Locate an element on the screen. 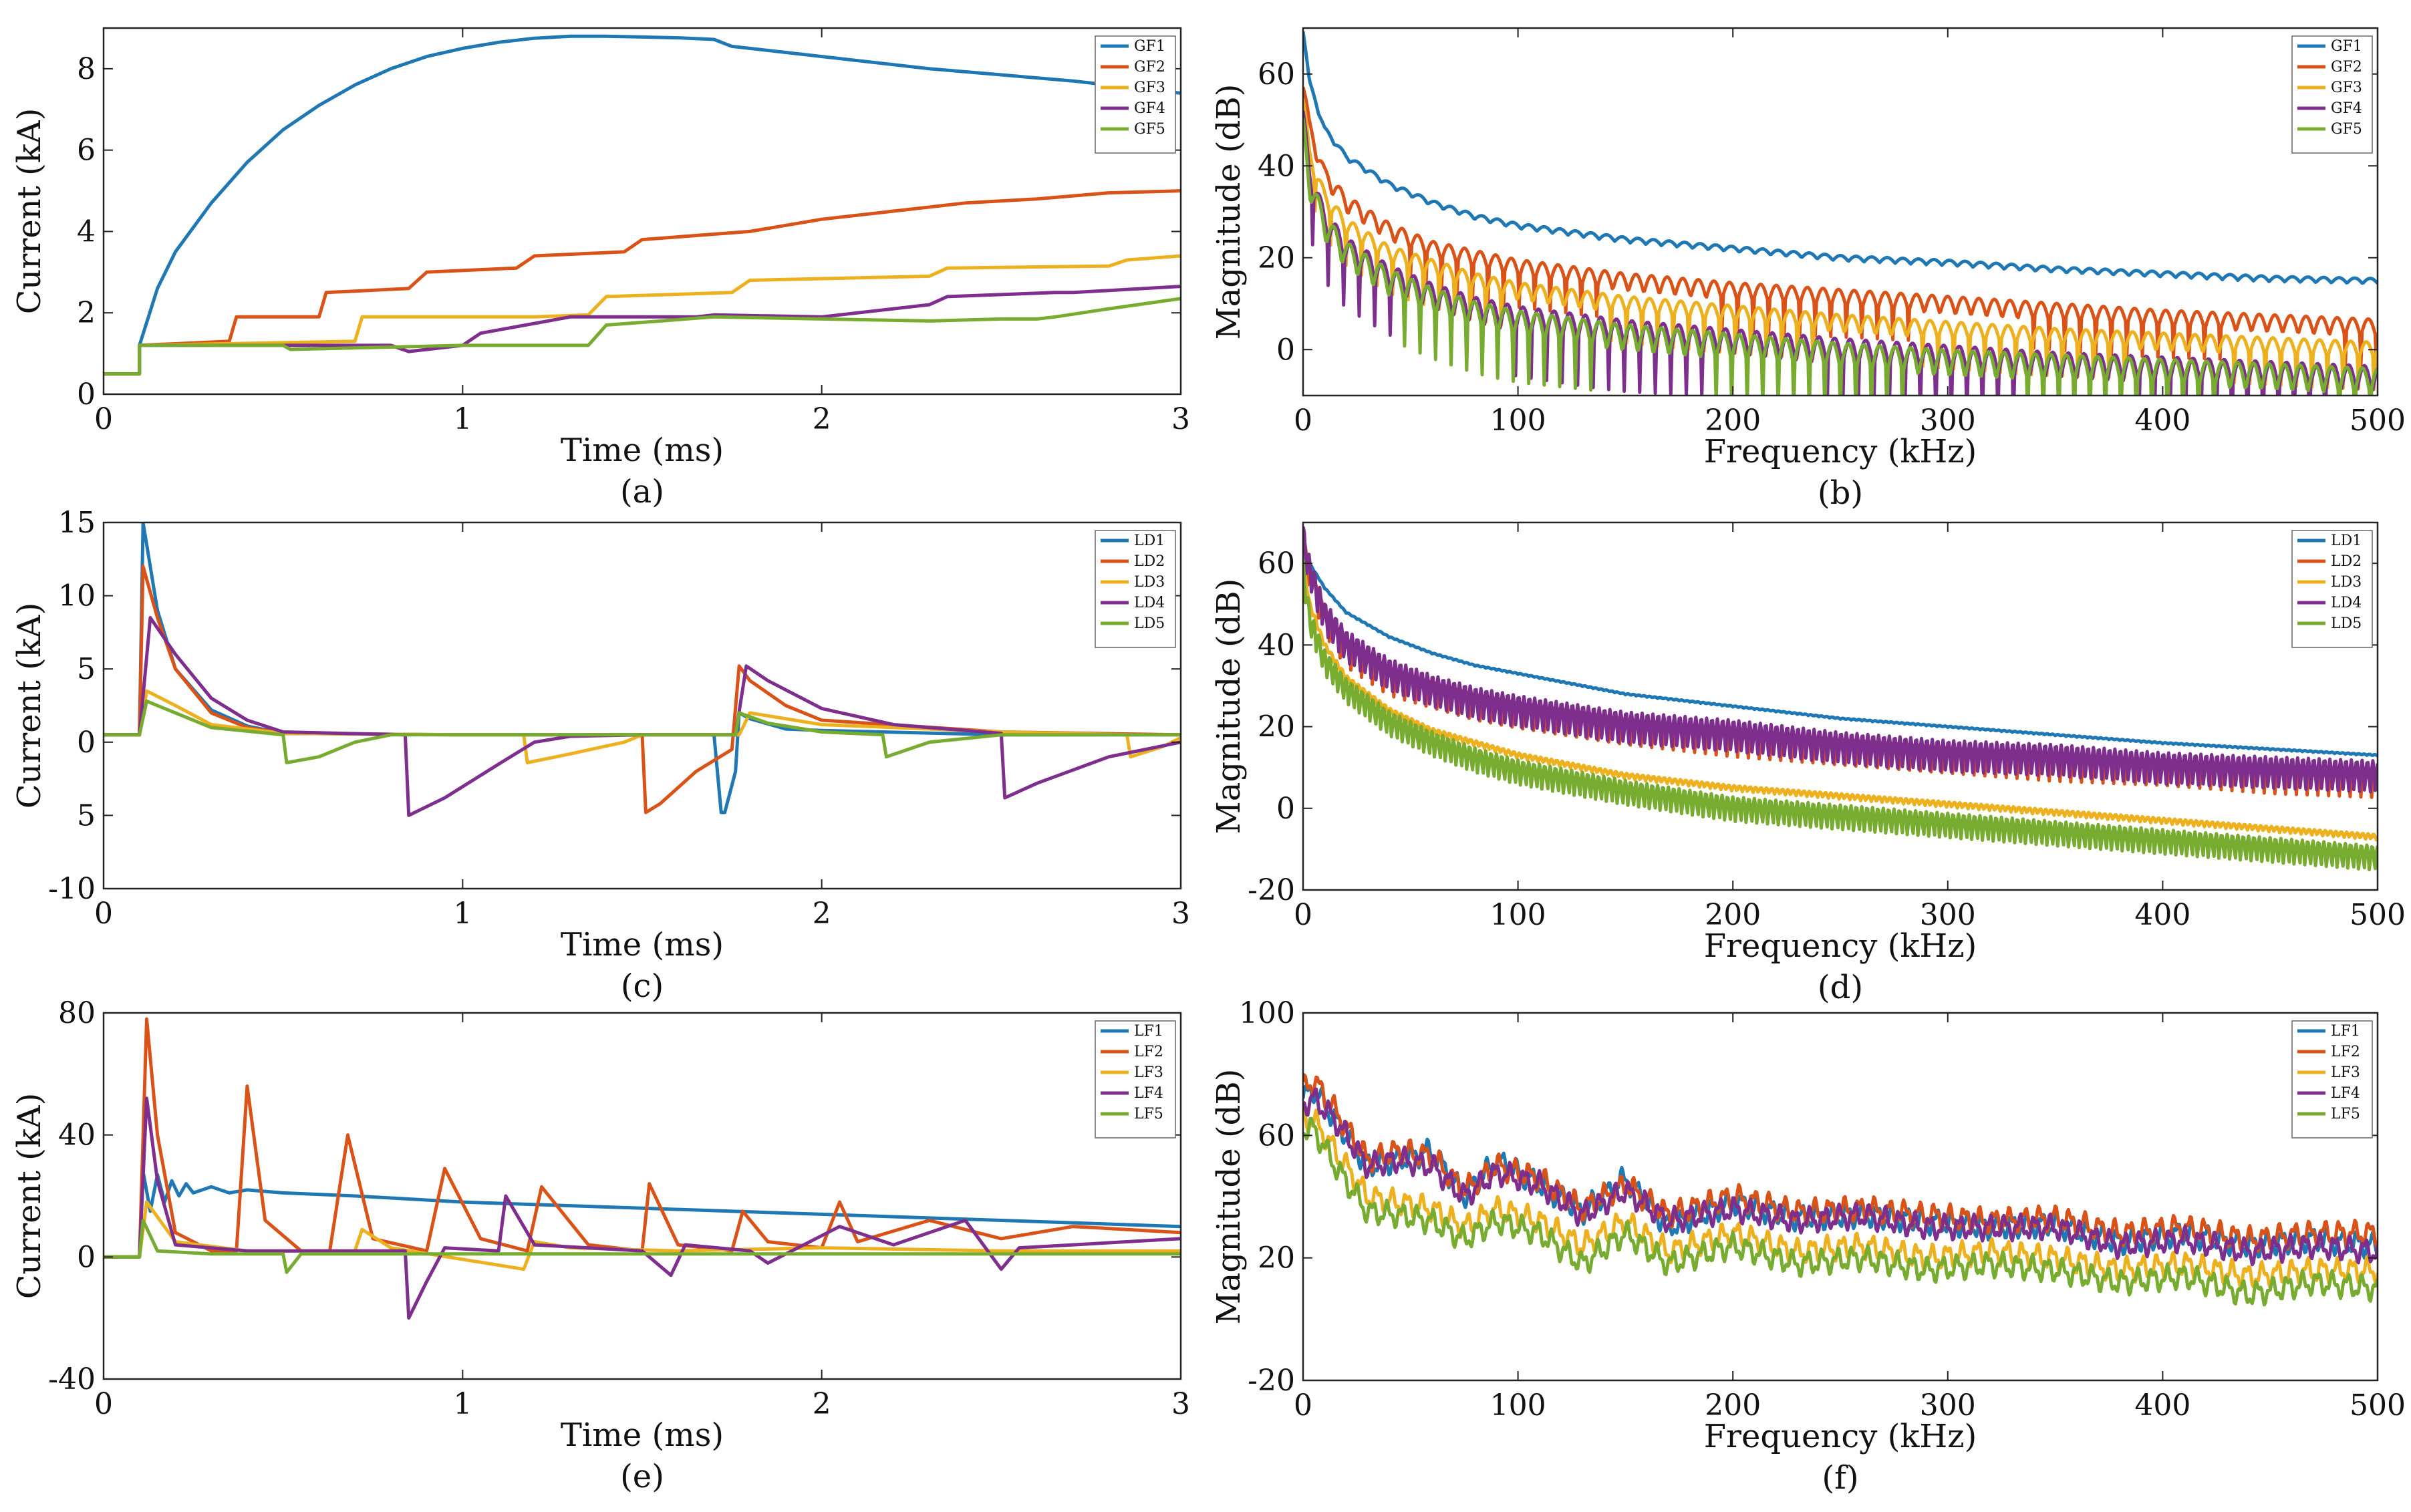  subfigure-label: (d) is located at coordinates (1840, 987).